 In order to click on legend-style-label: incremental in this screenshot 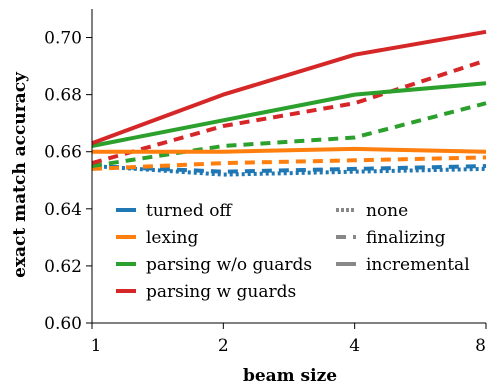, I will do `click(418, 265)`.